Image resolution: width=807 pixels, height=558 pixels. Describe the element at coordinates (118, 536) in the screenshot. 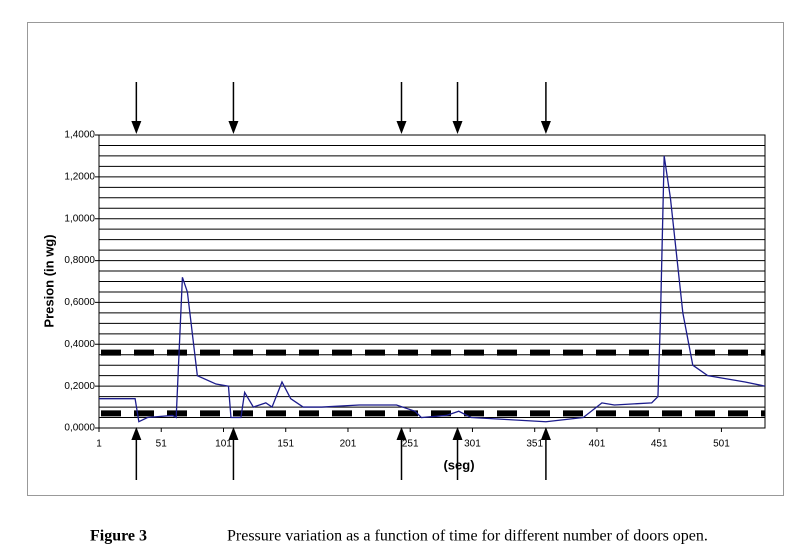

I see `figure-label: Figure 3` at that location.